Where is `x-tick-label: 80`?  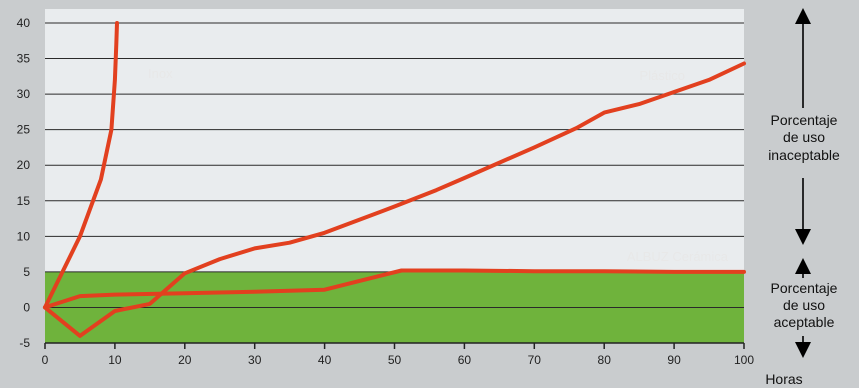 x-tick-label: 80 is located at coordinates (605, 360).